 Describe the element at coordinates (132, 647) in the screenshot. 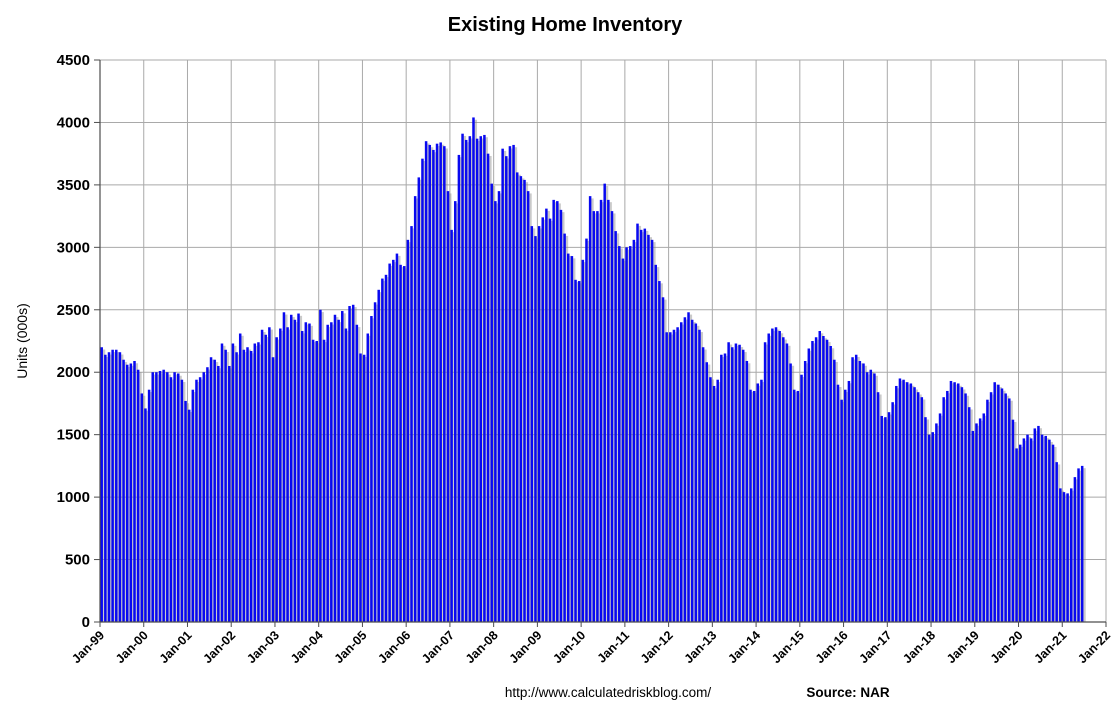

I see `x-tick-label: Jan-00` at that location.